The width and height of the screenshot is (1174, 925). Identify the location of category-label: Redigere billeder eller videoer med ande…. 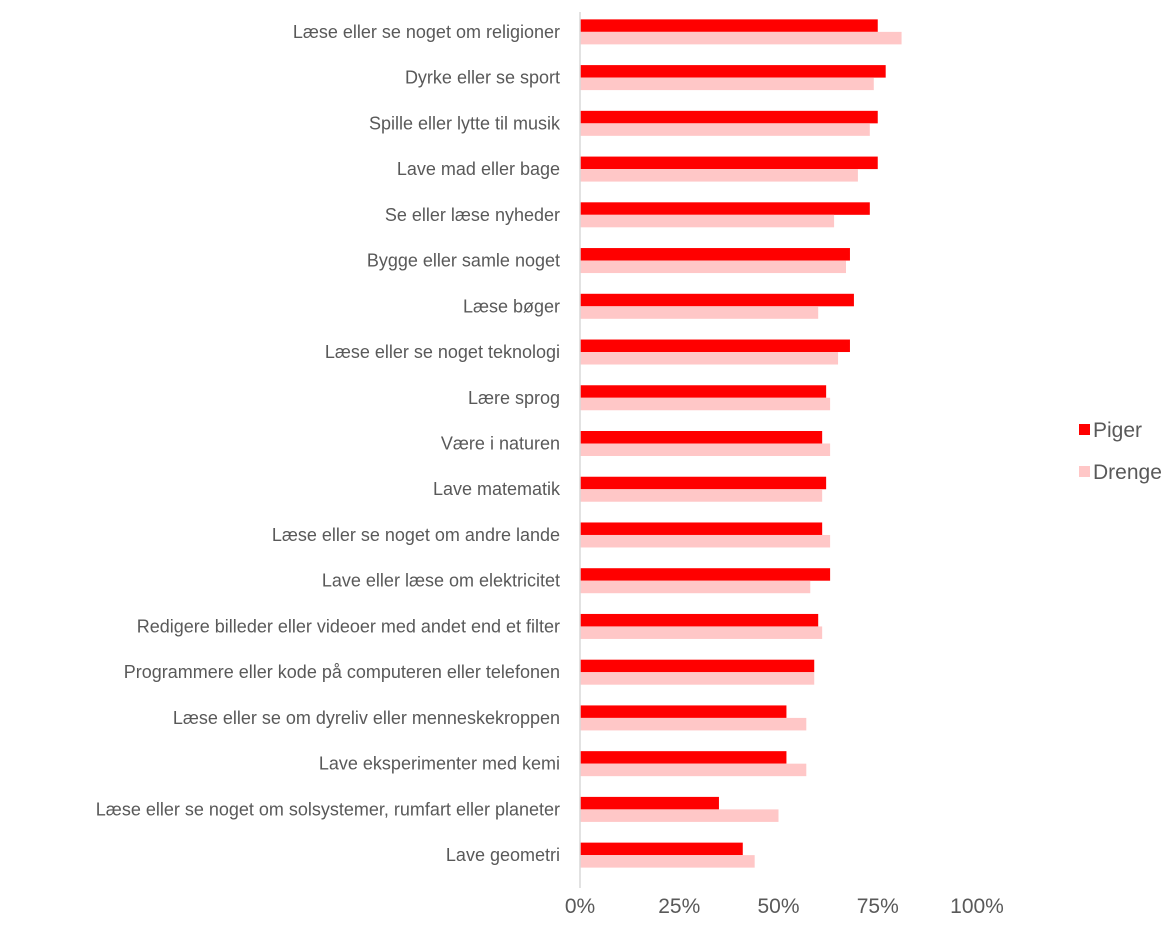
(348, 626).